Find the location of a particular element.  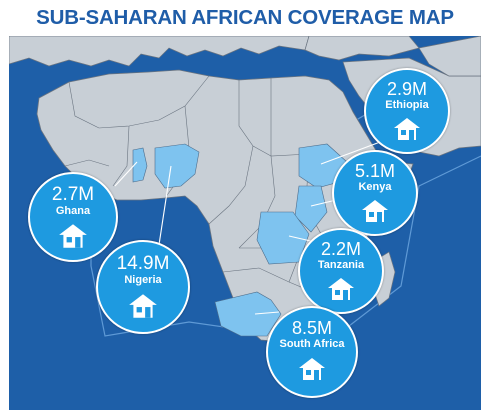

marker-ghana: 2.7M Ghana is located at coordinates (73, 217).